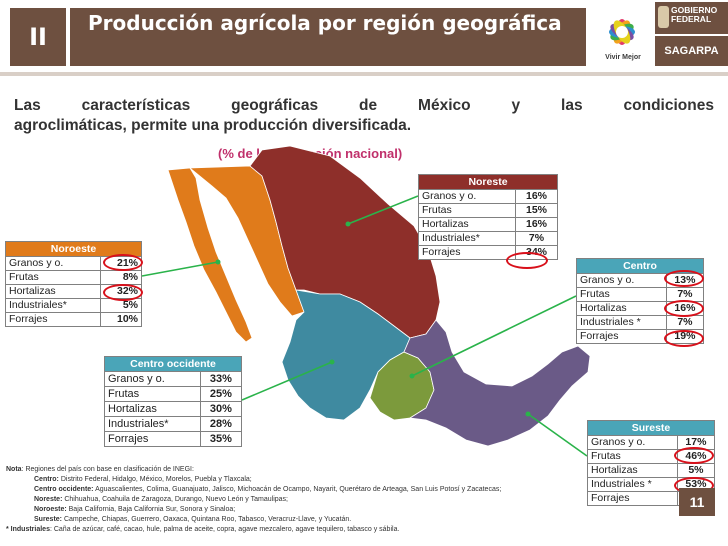 This screenshot has width=728, height=546. I want to click on table-row: Forrajes 35%, so click(173, 439).